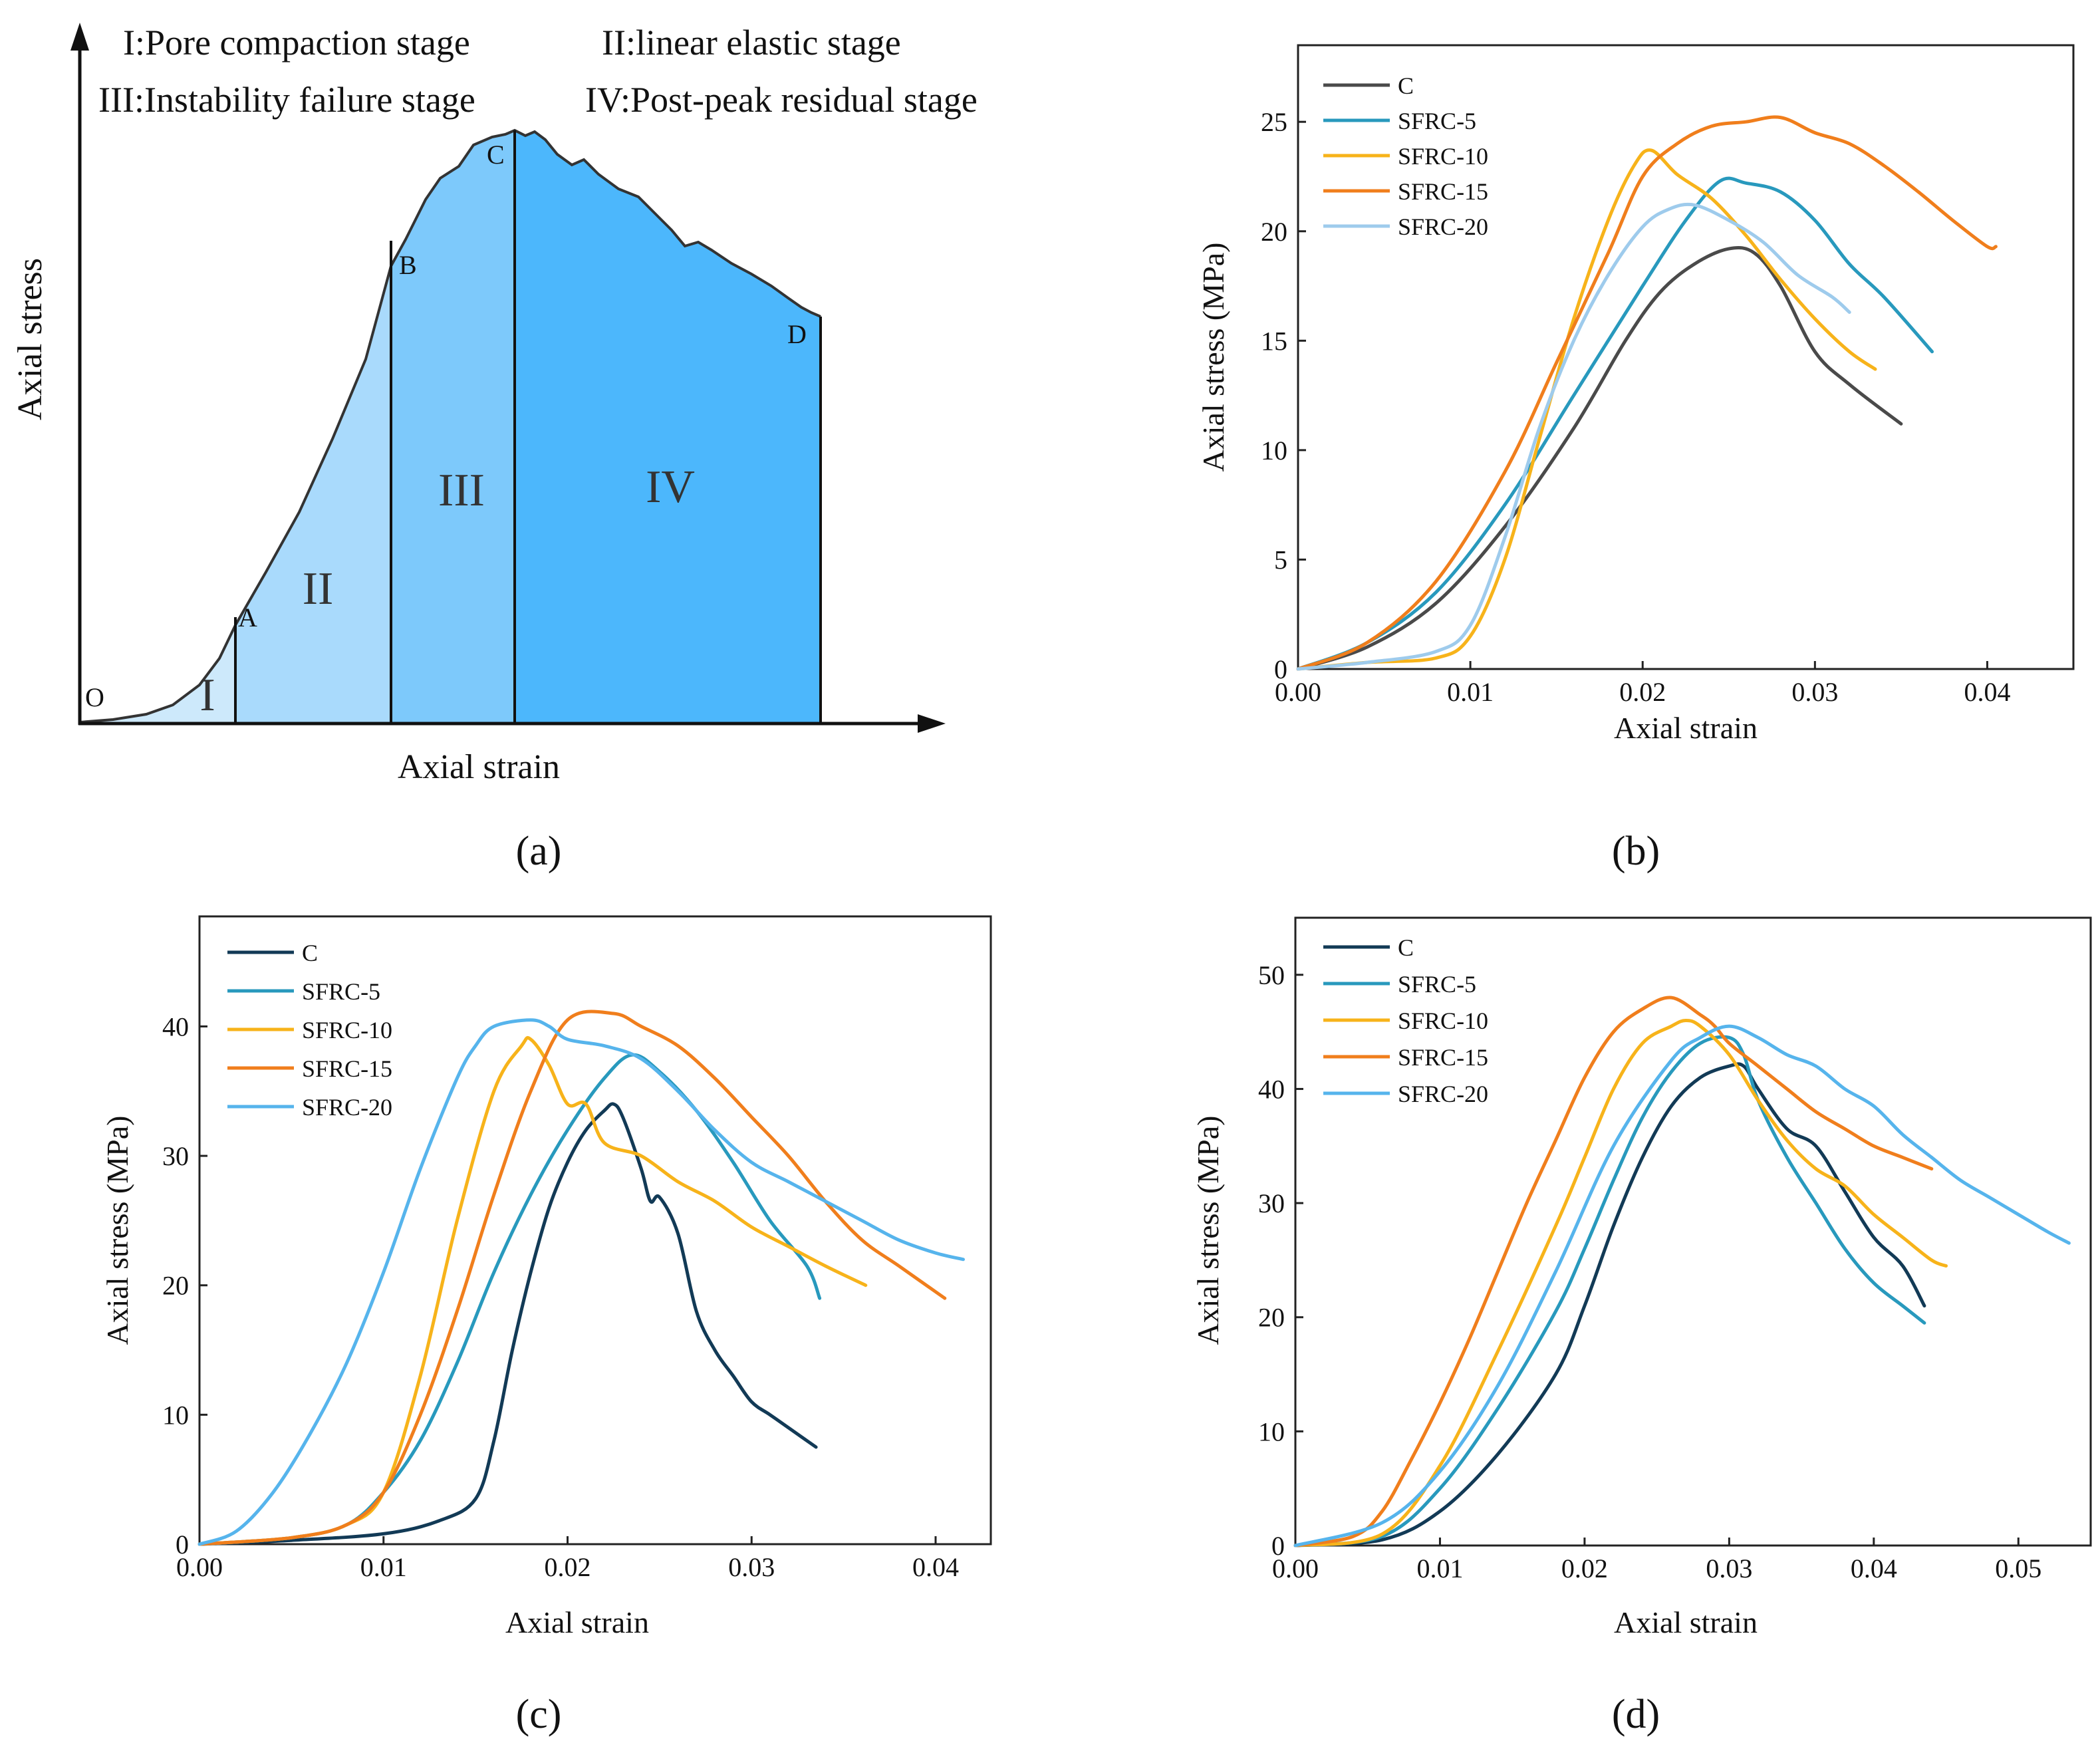 This screenshot has width=2100, height=1751. I want to click on plot-frame-b, so click(1686, 357).